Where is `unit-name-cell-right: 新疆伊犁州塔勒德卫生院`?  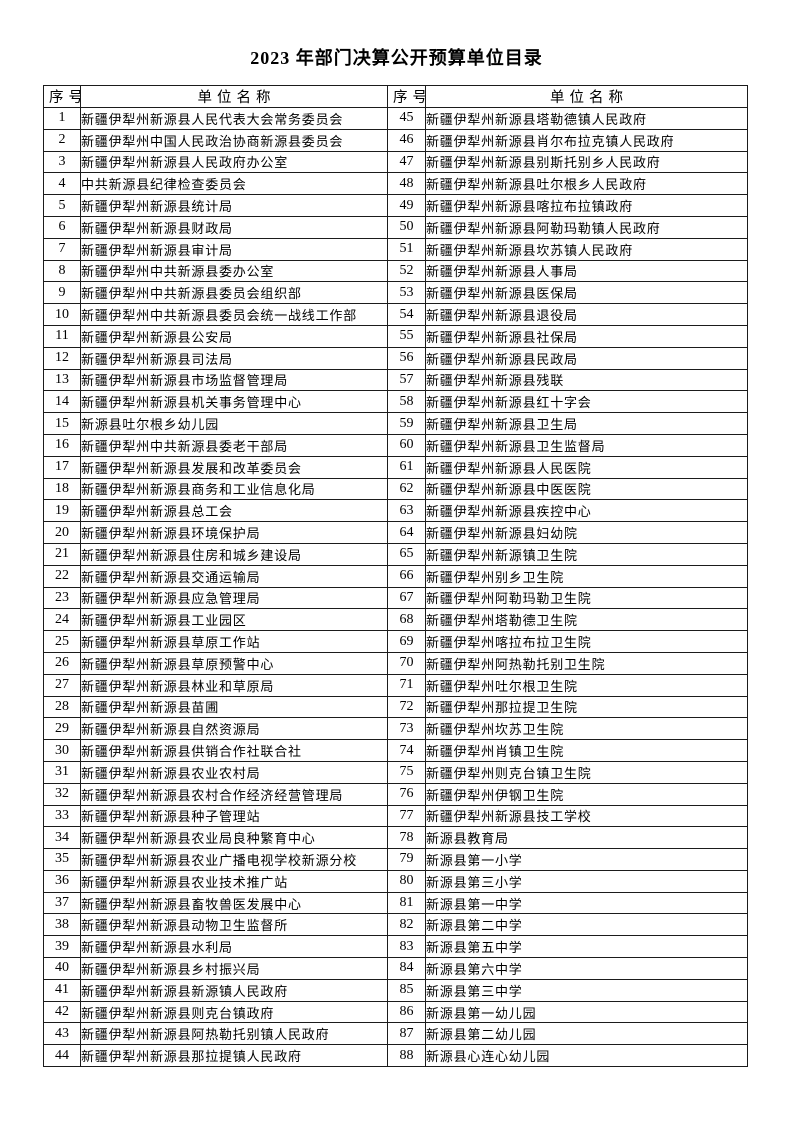
unit-name-cell-right: 新疆伊犁州塔勒德卫生院 is located at coordinates (586, 620).